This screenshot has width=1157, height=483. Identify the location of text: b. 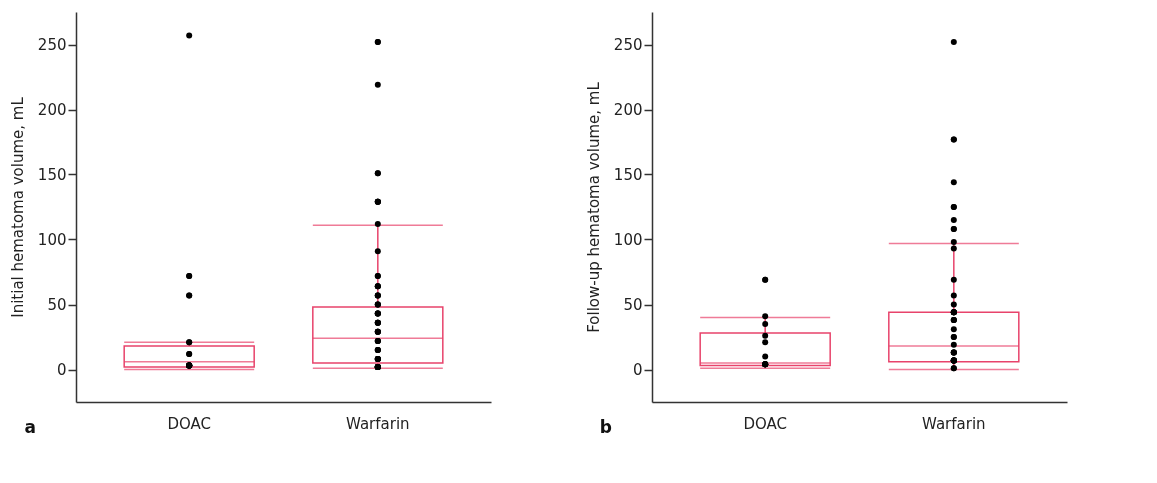
(605, 427).